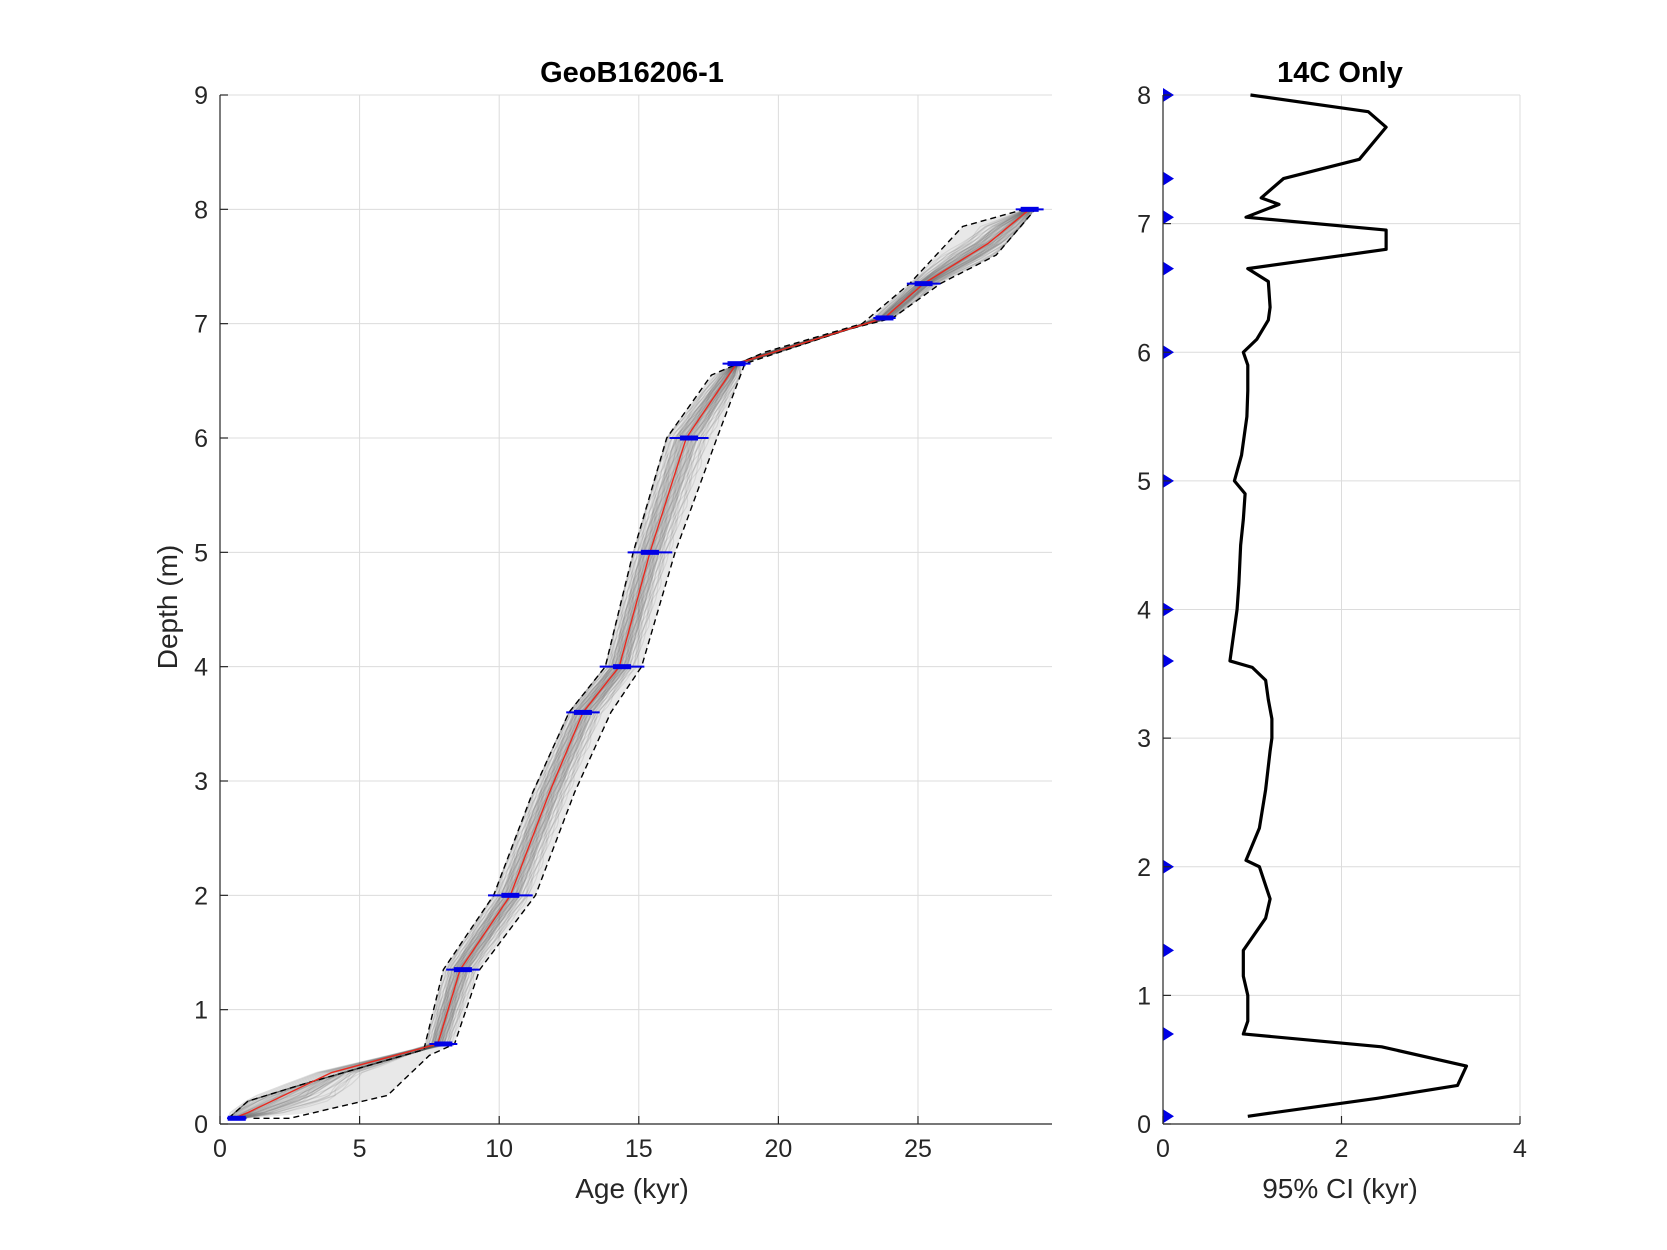 The height and width of the screenshot is (1250, 1667). What do you see at coordinates (632, 73) in the screenshot?
I see `age-depth-title: GeoB16206-1` at bounding box center [632, 73].